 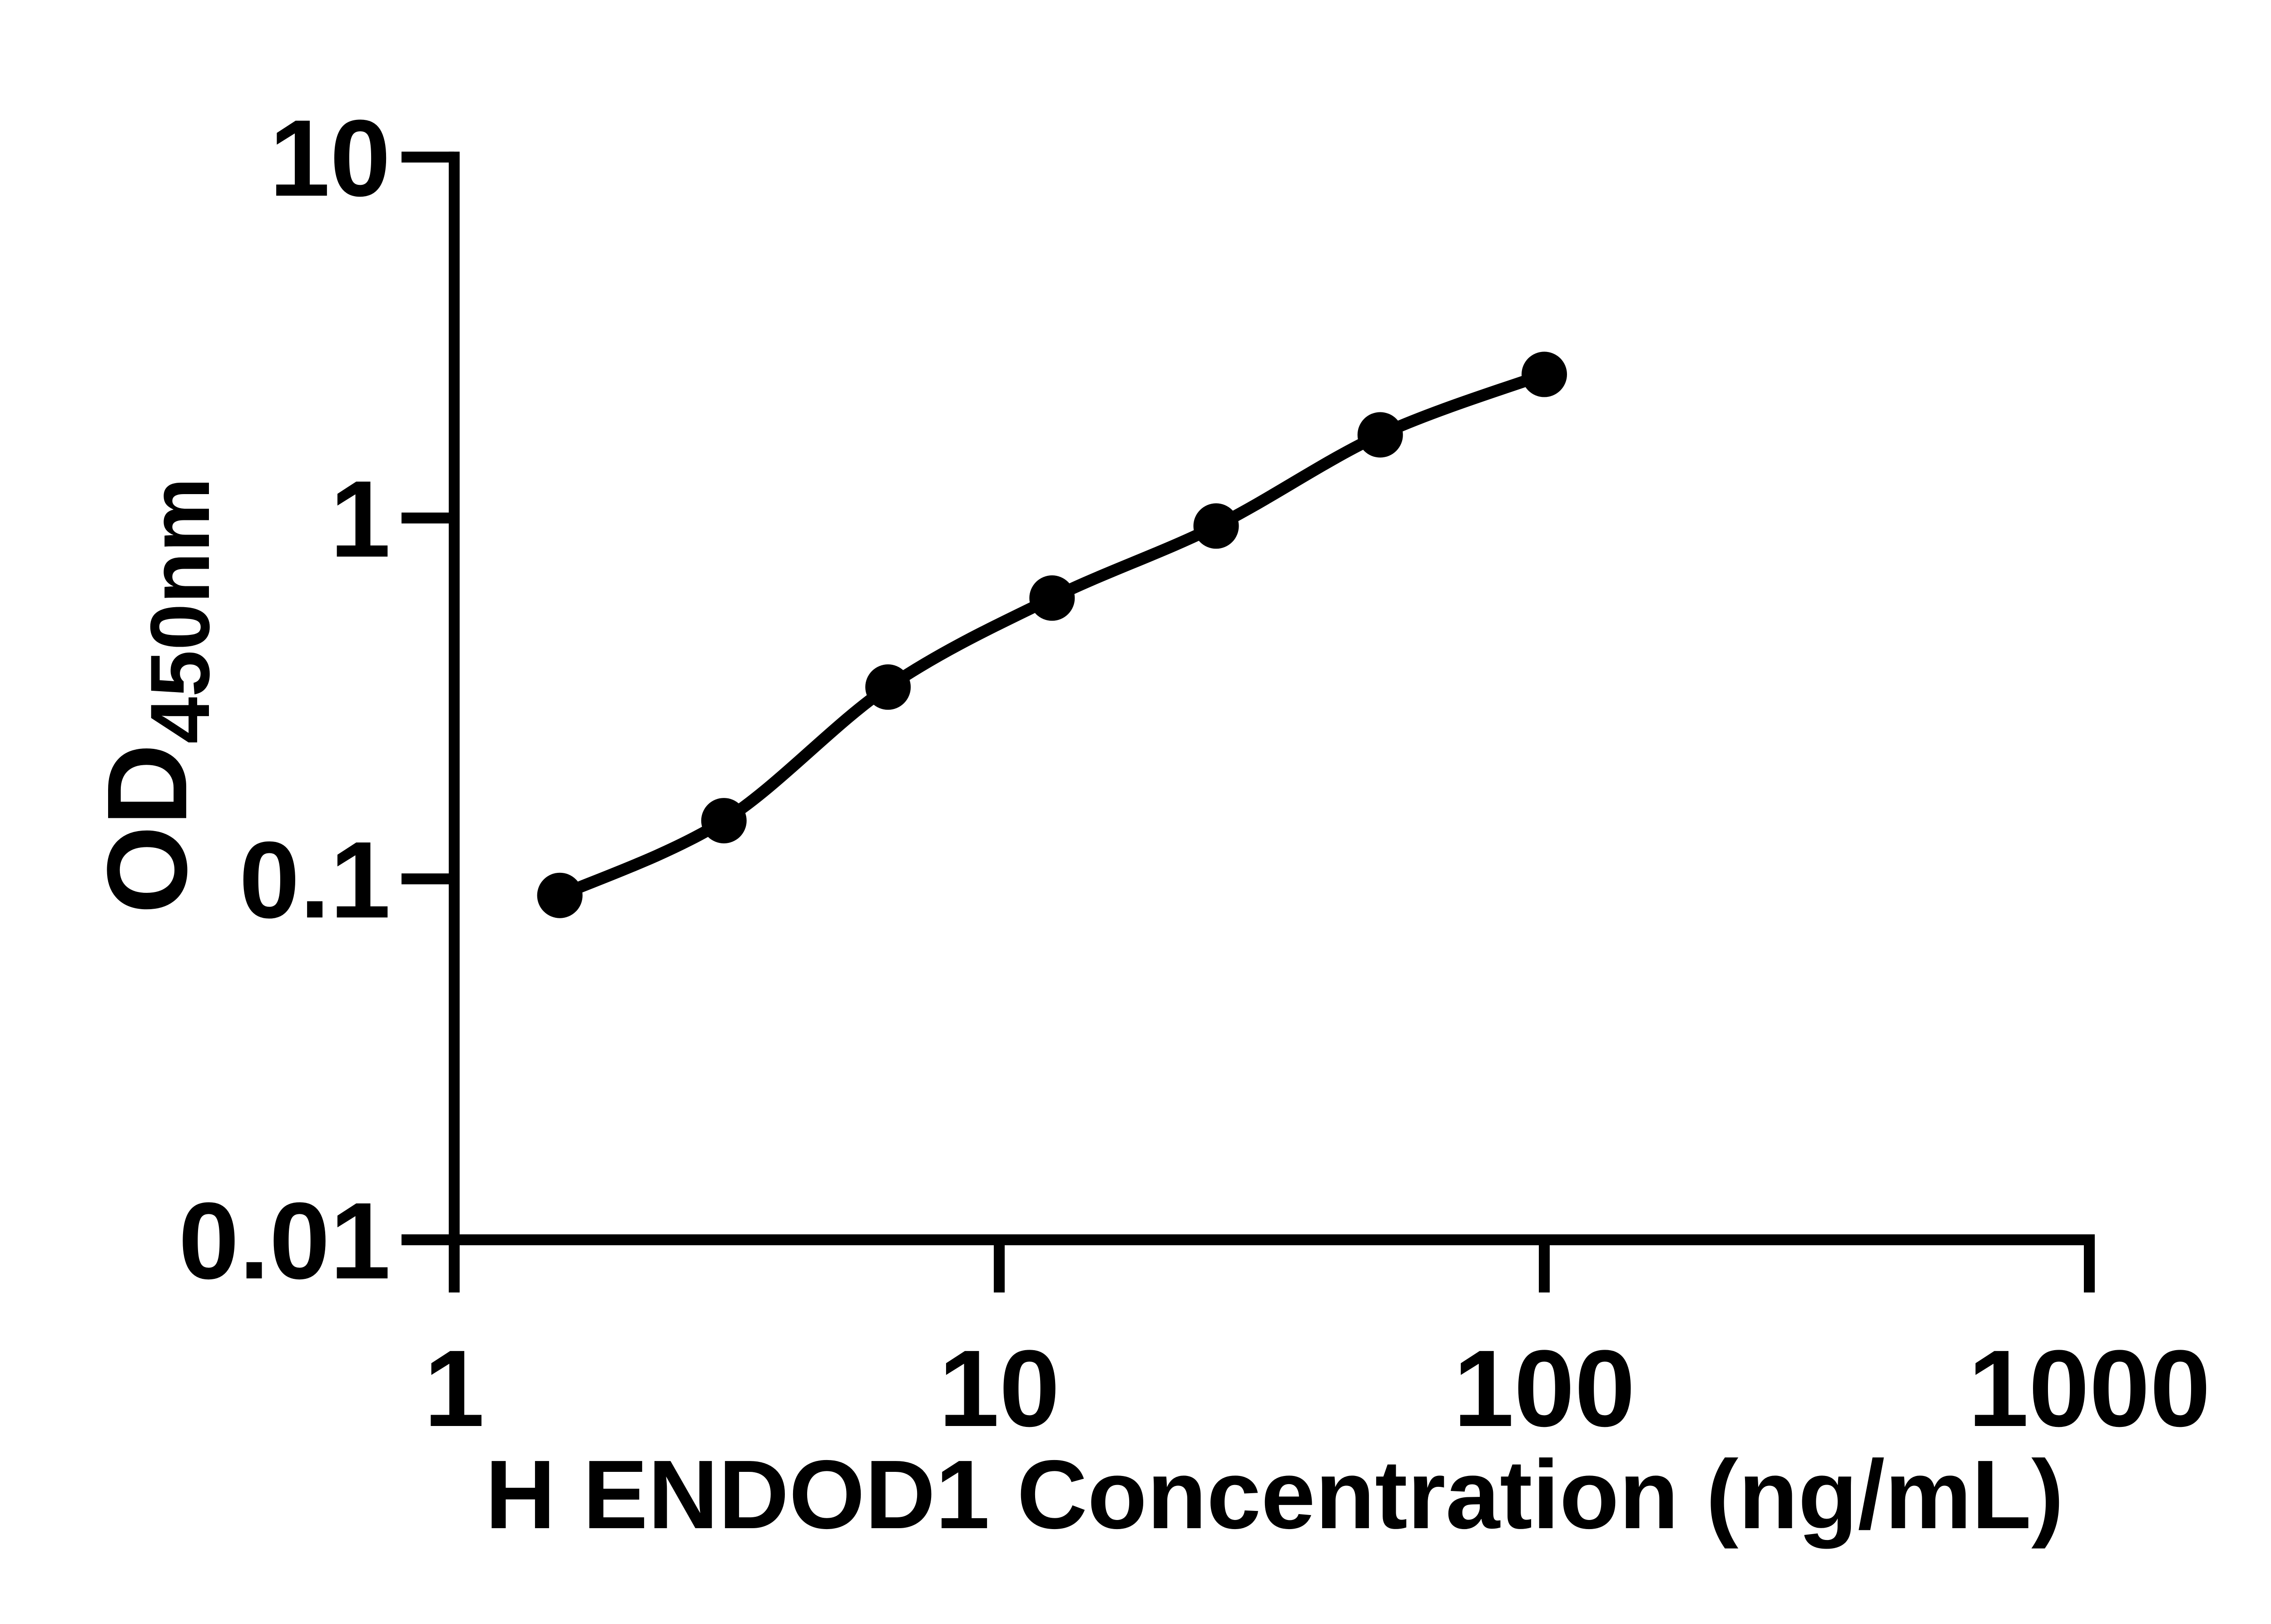 What do you see at coordinates (285, 1241) in the screenshot?
I see `y-tick-label: 0.01` at bounding box center [285, 1241].